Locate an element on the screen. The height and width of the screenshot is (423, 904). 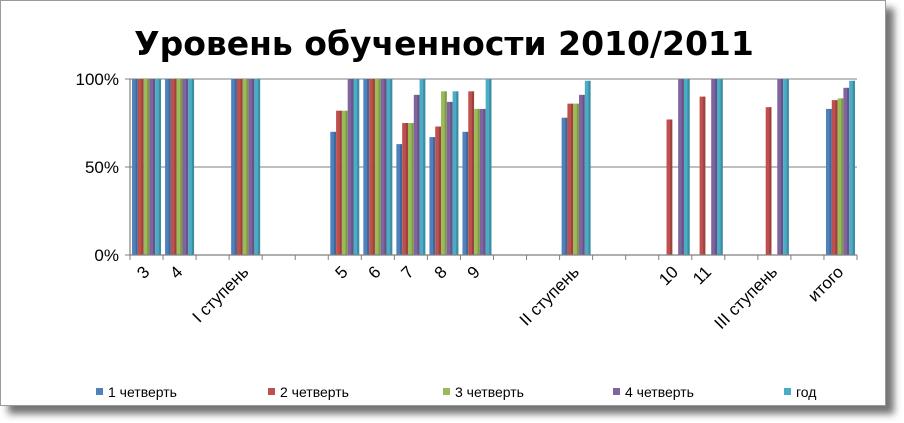
x-tick-label: I ступень is located at coordinates (221, 294).